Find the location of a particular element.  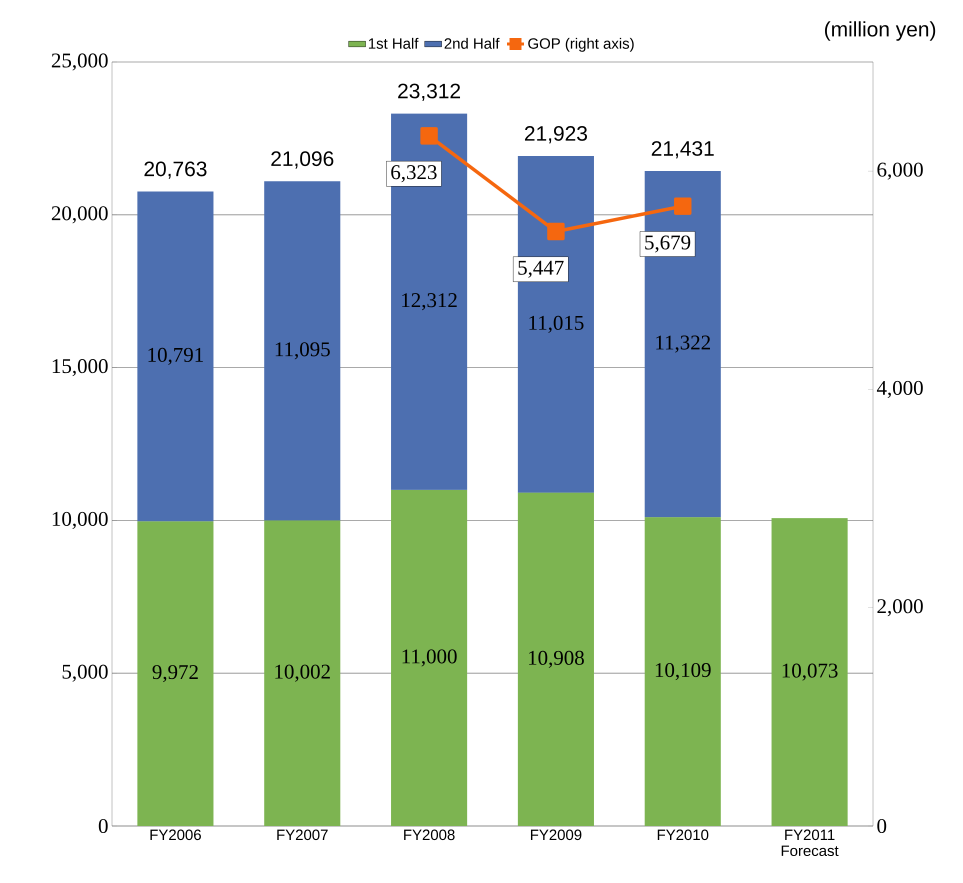

text: (million yen) is located at coordinates (880, 31).